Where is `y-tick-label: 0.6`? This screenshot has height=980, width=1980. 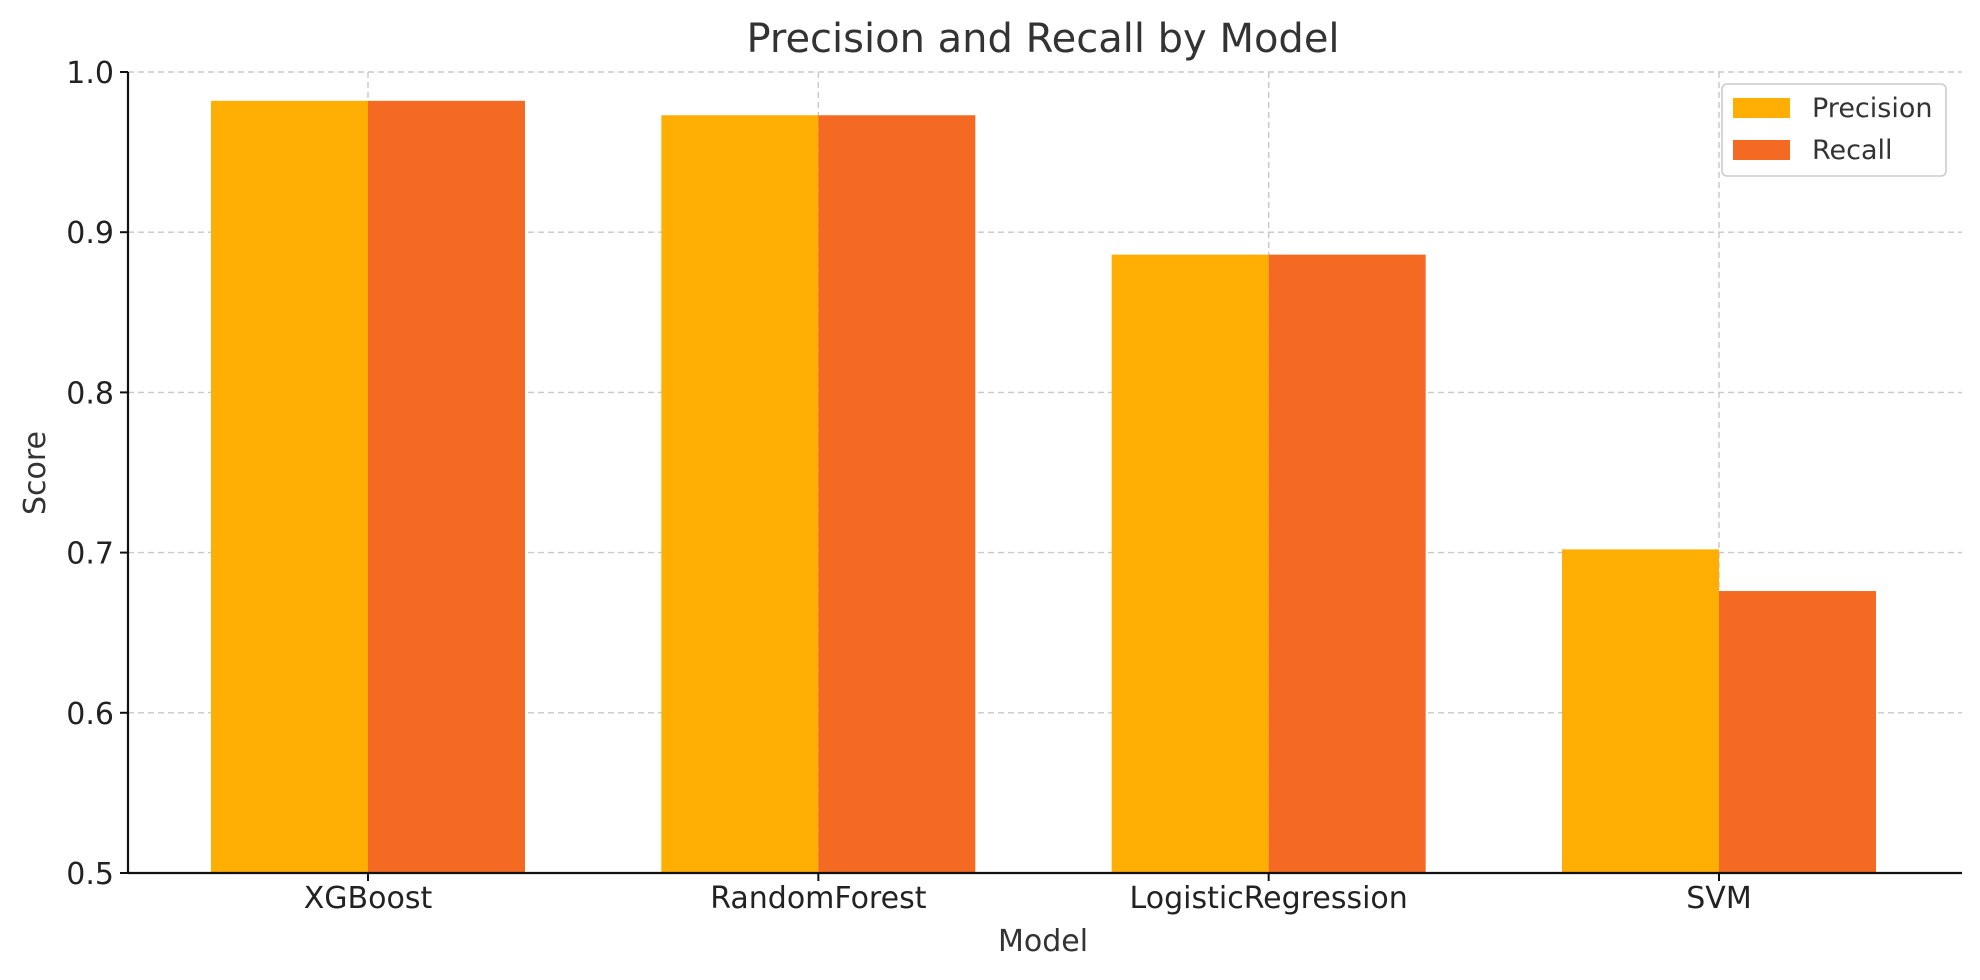 y-tick-label: 0.6 is located at coordinates (90, 714).